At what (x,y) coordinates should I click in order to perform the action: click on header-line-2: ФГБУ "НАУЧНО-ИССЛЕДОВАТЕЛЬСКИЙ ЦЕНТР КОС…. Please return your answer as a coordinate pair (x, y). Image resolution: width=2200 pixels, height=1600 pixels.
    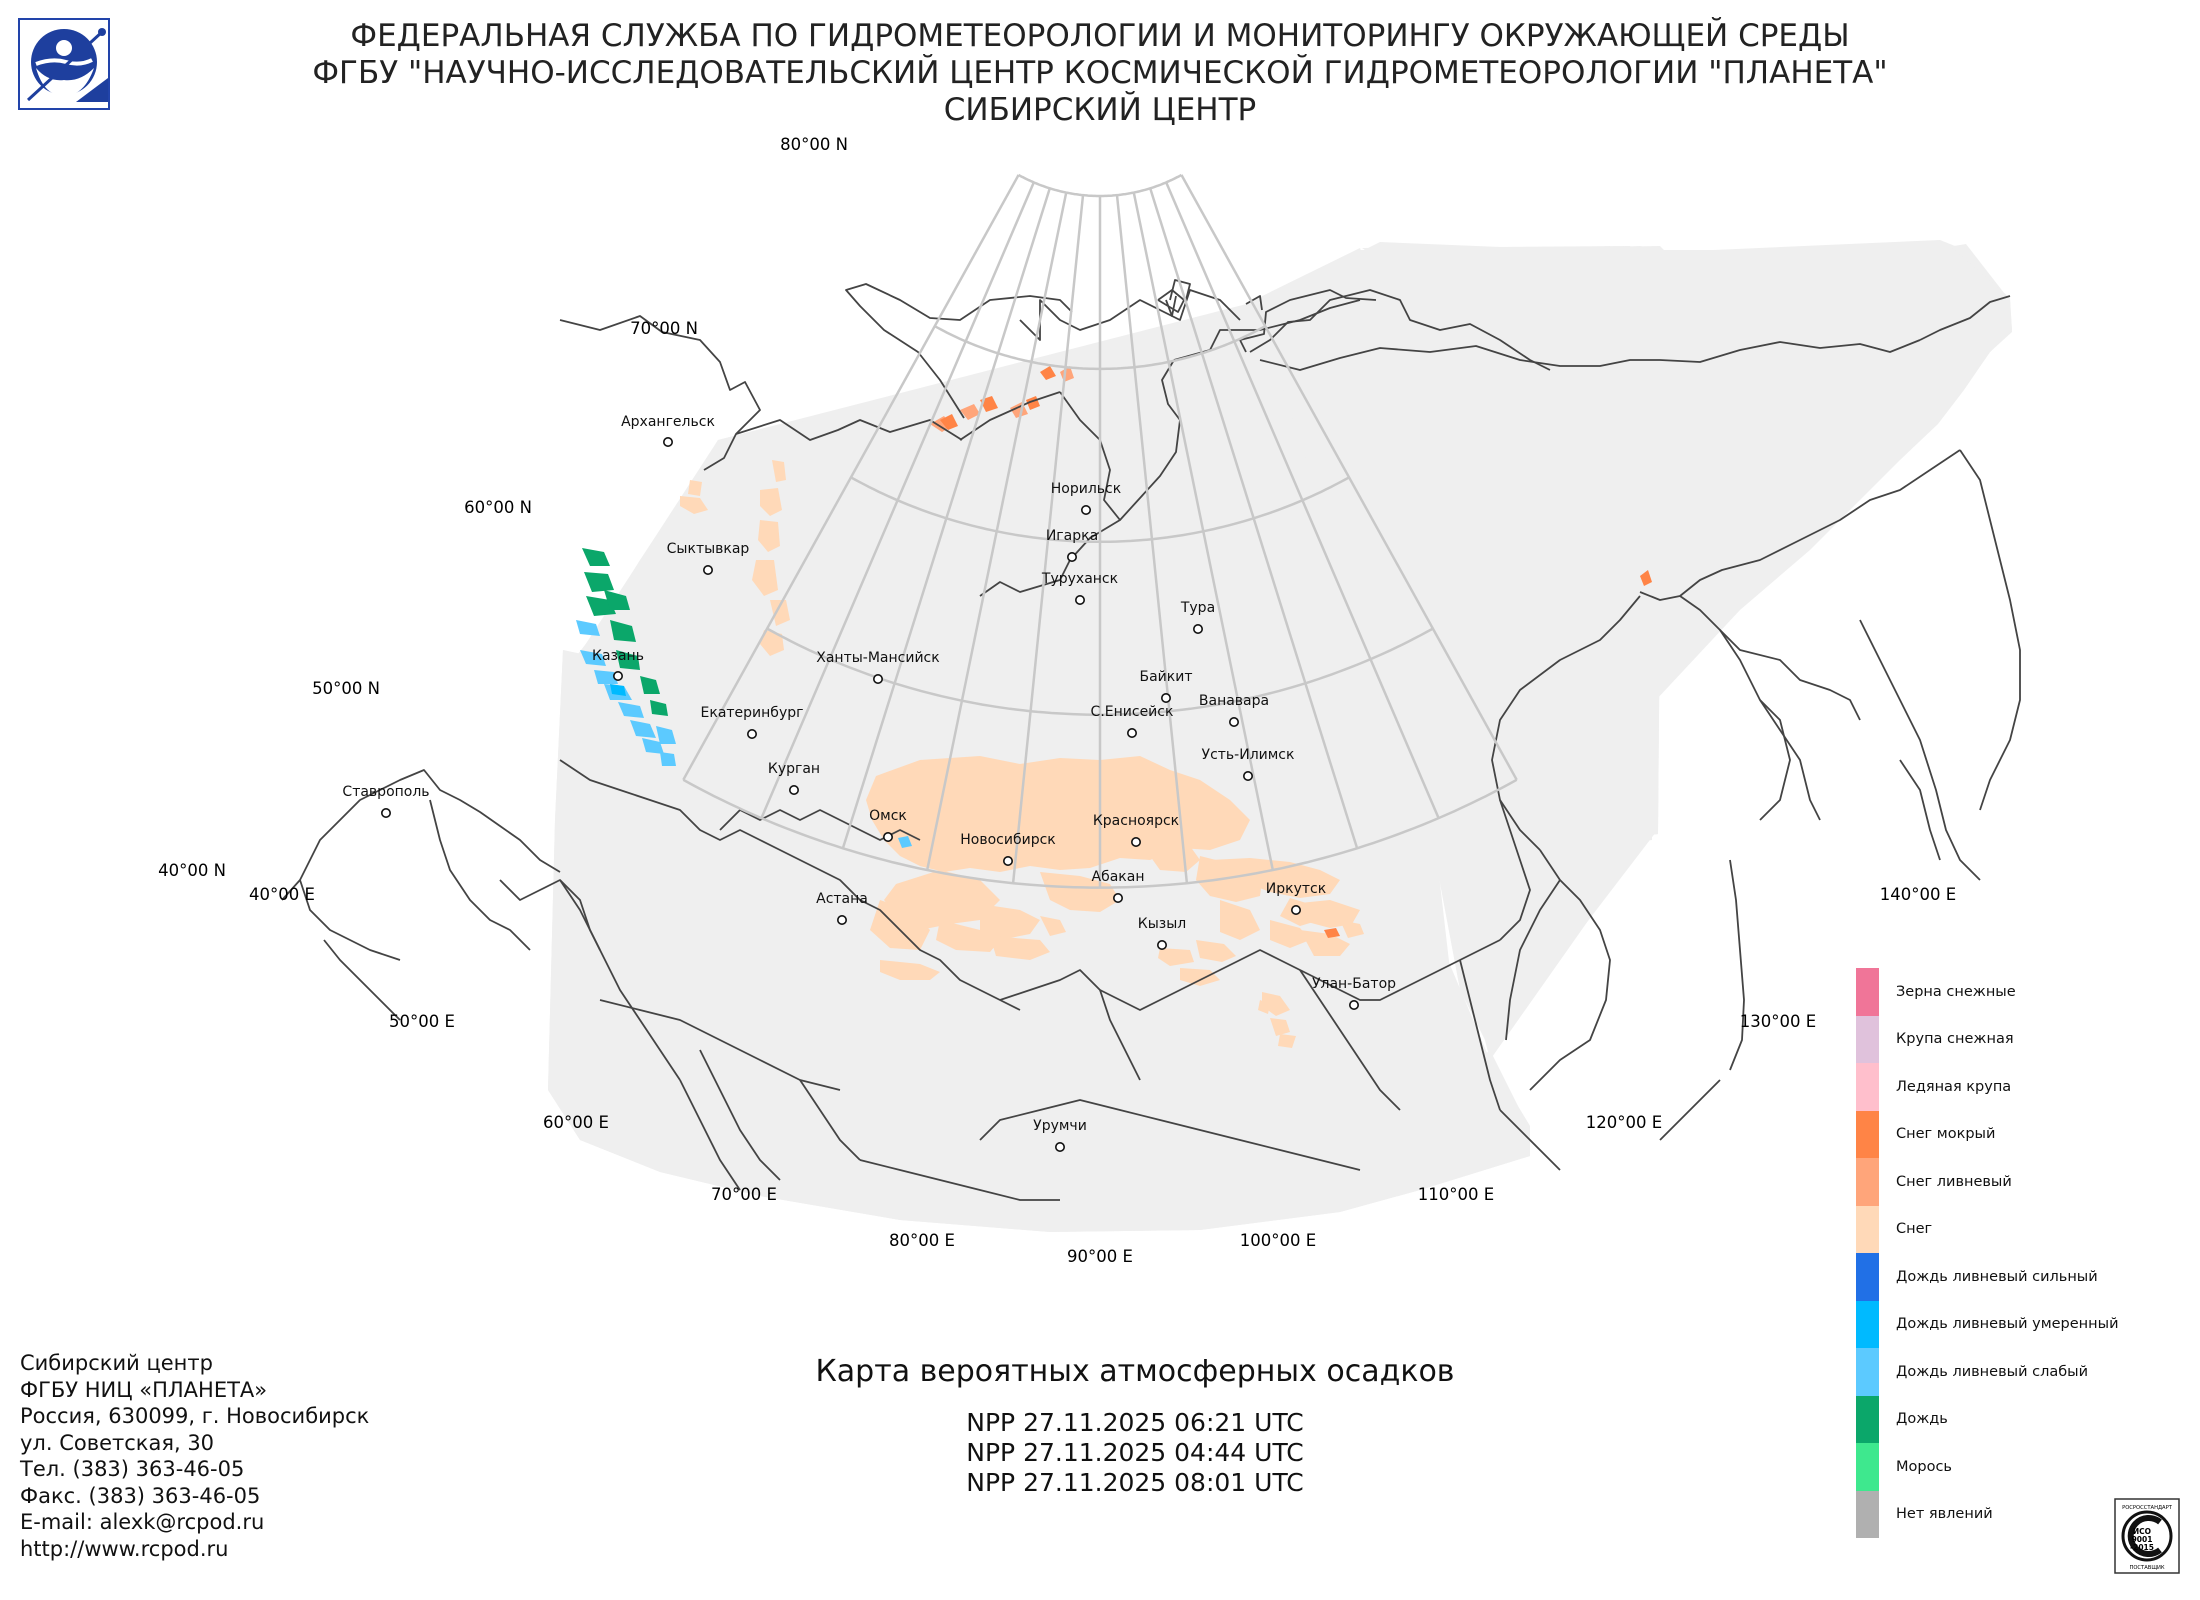
    Looking at the image, I should click on (1100, 73).